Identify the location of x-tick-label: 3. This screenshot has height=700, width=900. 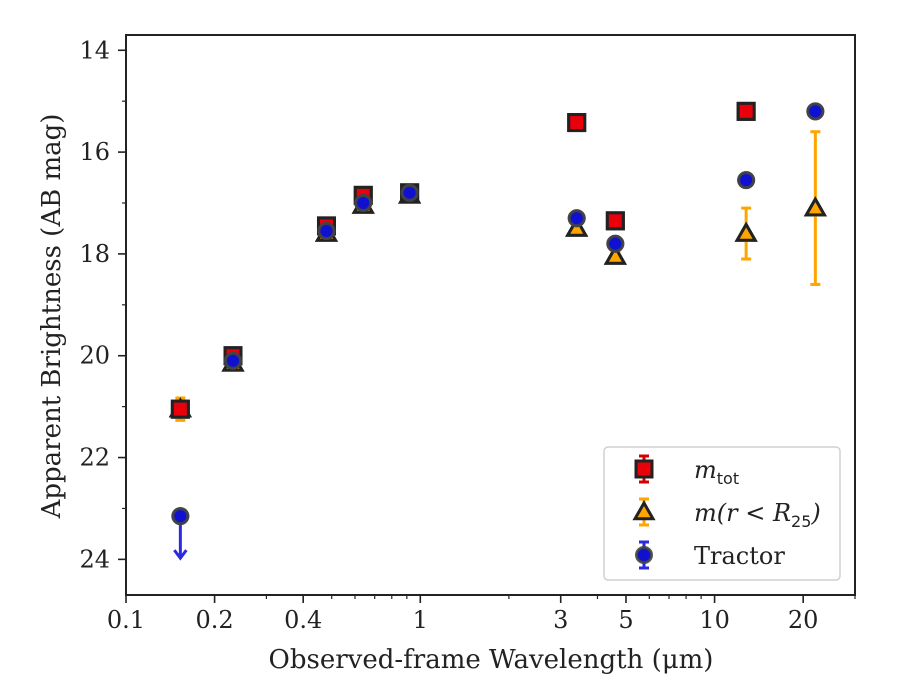
(560, 620).